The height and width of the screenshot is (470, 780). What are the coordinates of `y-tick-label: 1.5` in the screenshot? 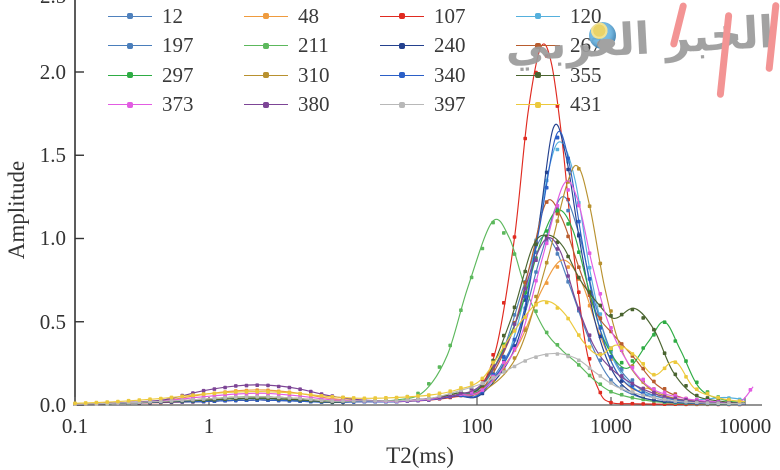 It's located at (53, 155).